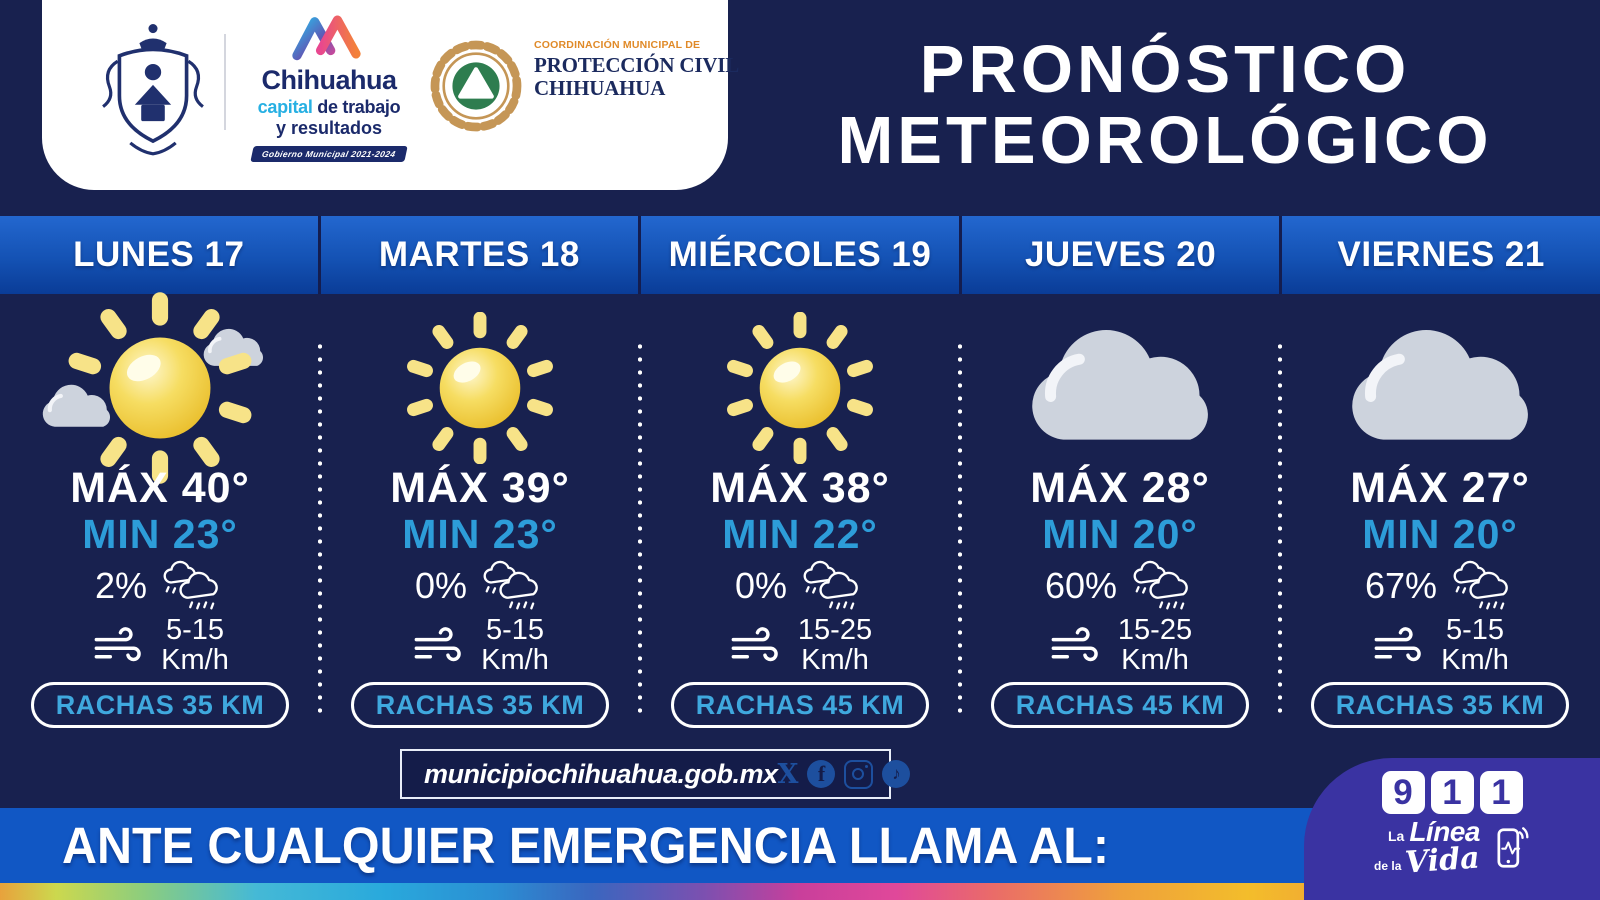 Image resolution: width=1600 pixels, height=900 pixels. I want to click on precipitation-row: 60%, so click(1120, 586).